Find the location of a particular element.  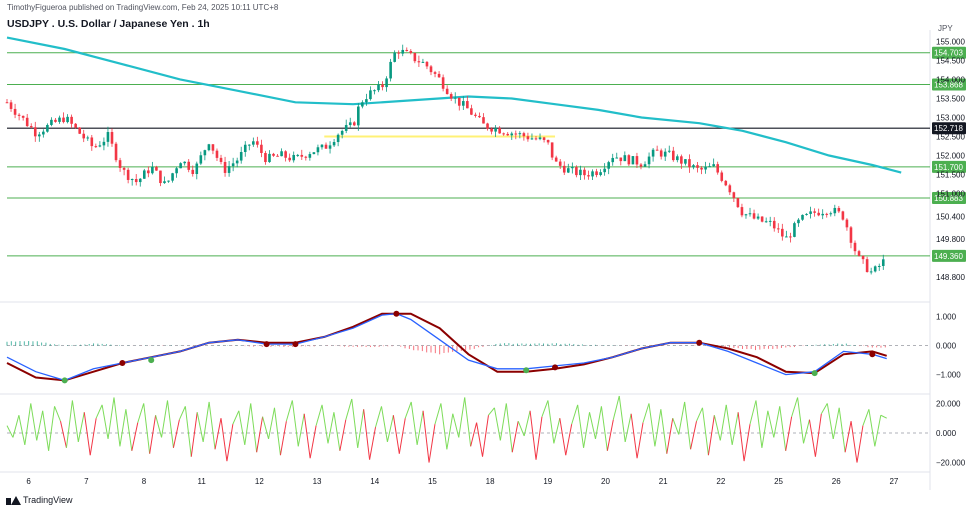

tradingview-footer: TradingView is located at coordinates (39, 500).